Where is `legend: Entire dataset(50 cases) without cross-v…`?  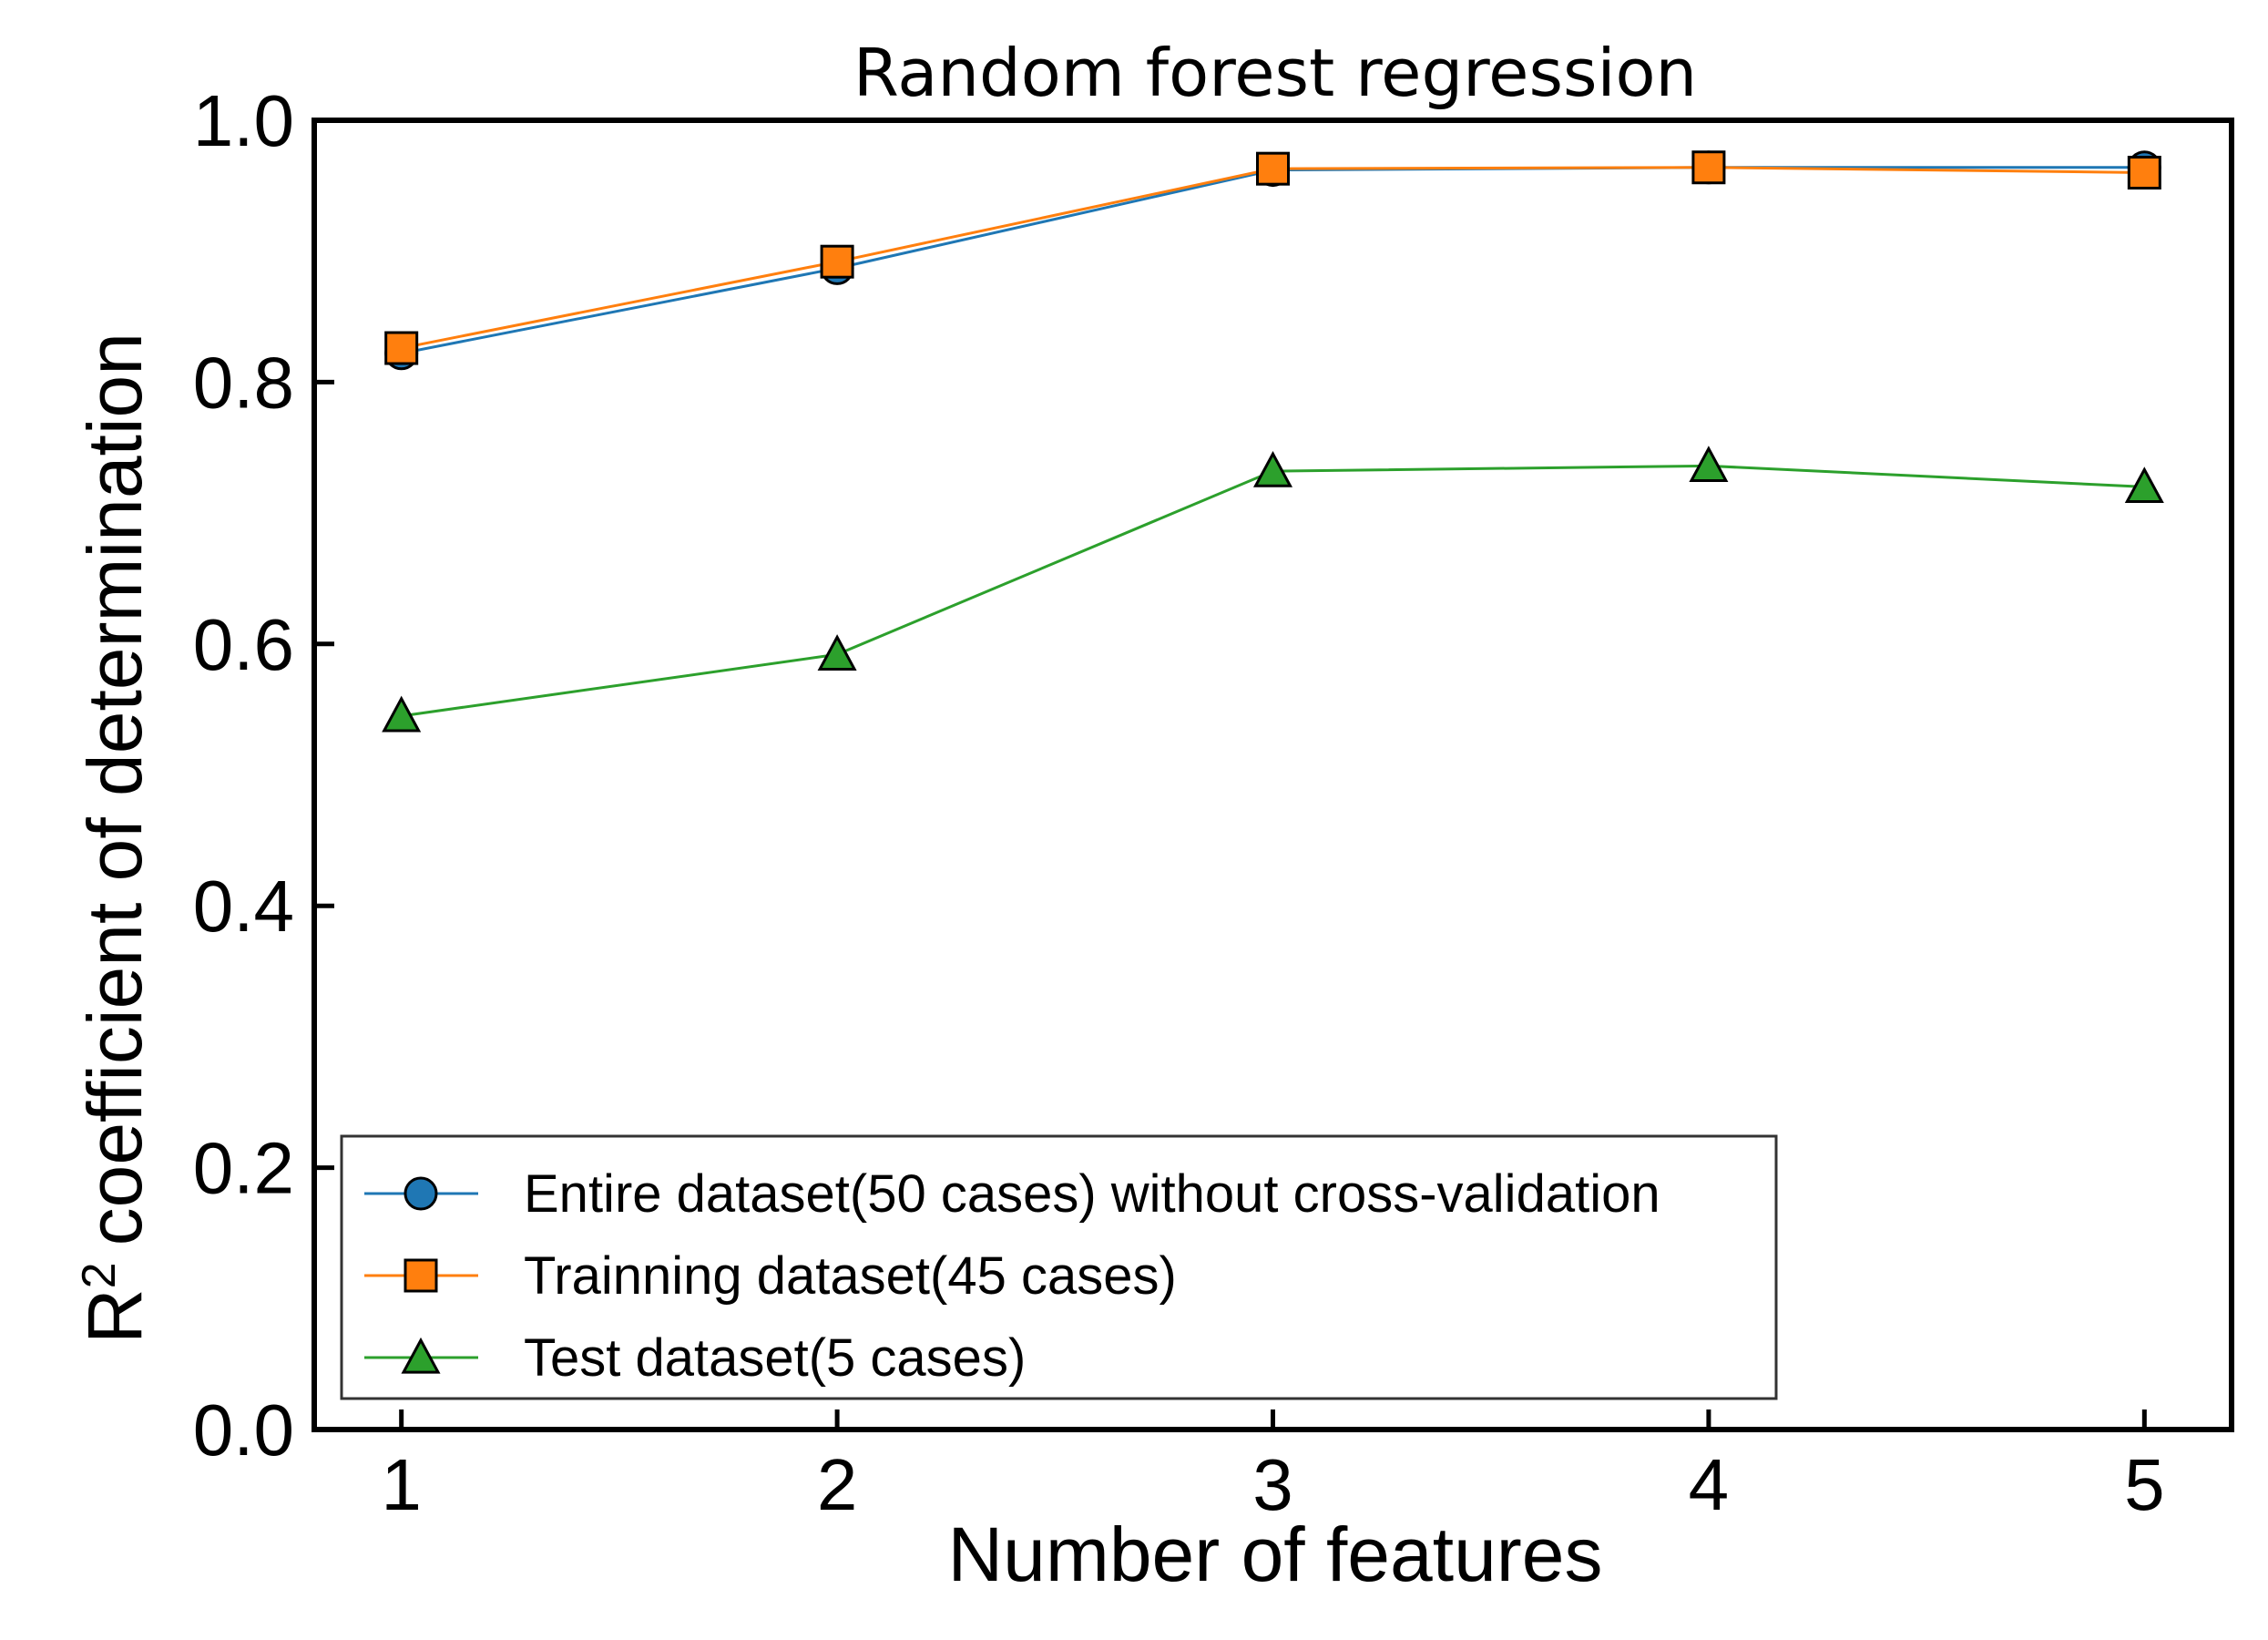
legend: Entire dataset(50 cases) without cross-v… is located at coordinates (1059, 1267).